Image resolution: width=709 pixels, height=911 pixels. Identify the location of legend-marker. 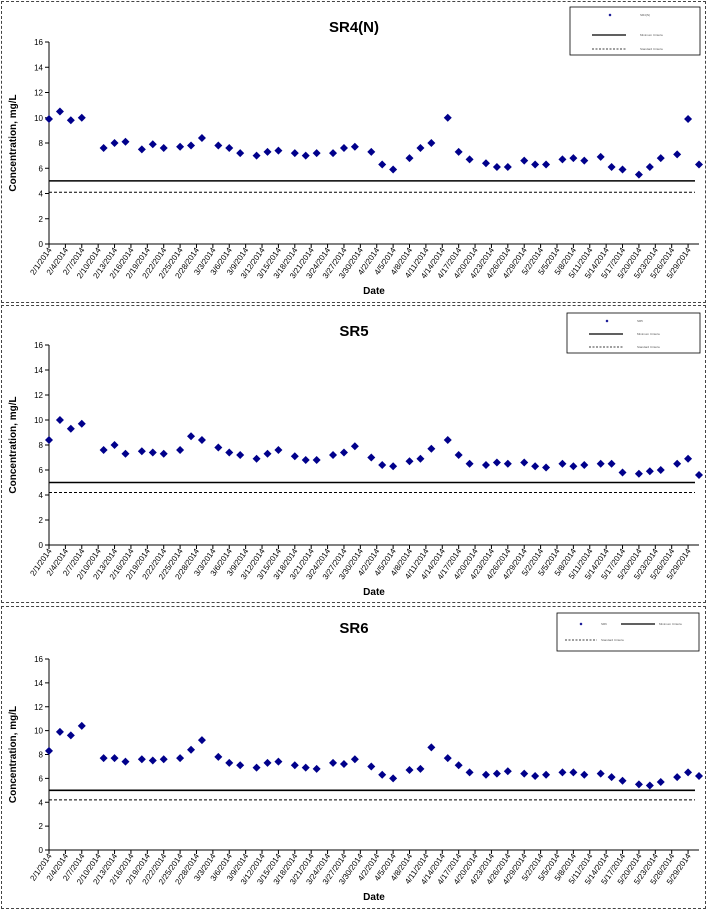
(607, 321).